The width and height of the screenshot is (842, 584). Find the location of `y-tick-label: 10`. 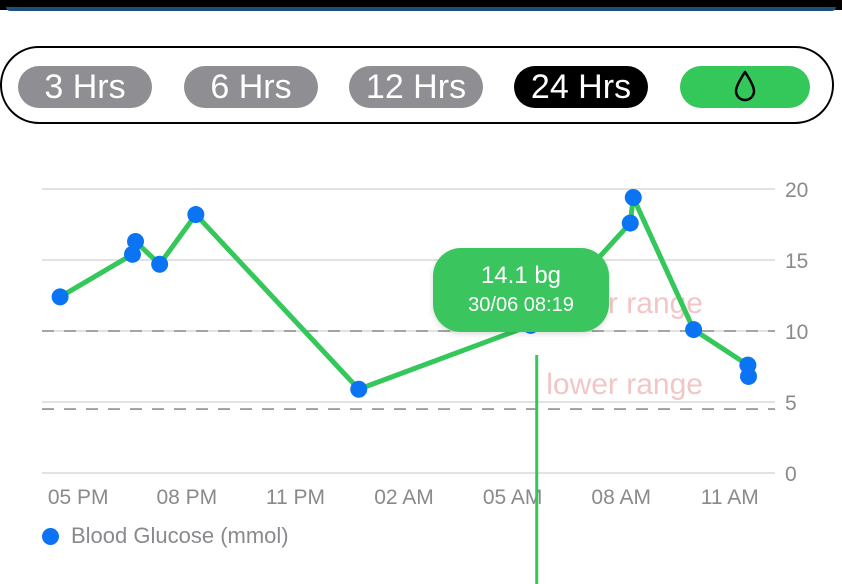

y-tick-label: 10 is located at coordinates (796, 332).